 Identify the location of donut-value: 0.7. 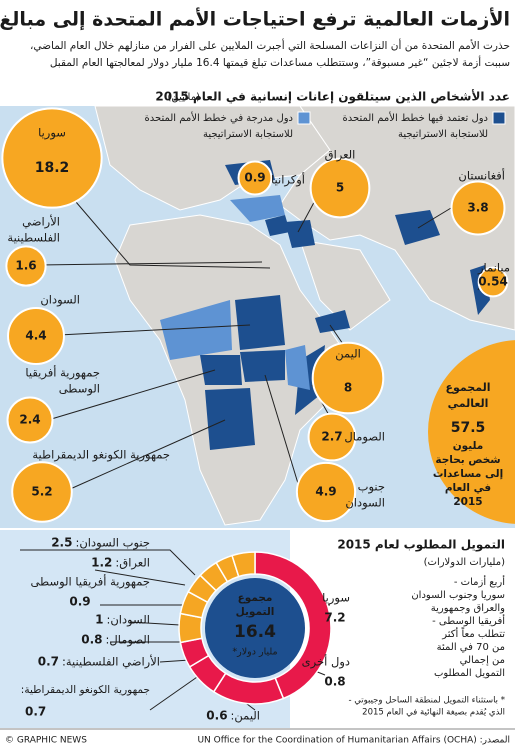
(35, 712).